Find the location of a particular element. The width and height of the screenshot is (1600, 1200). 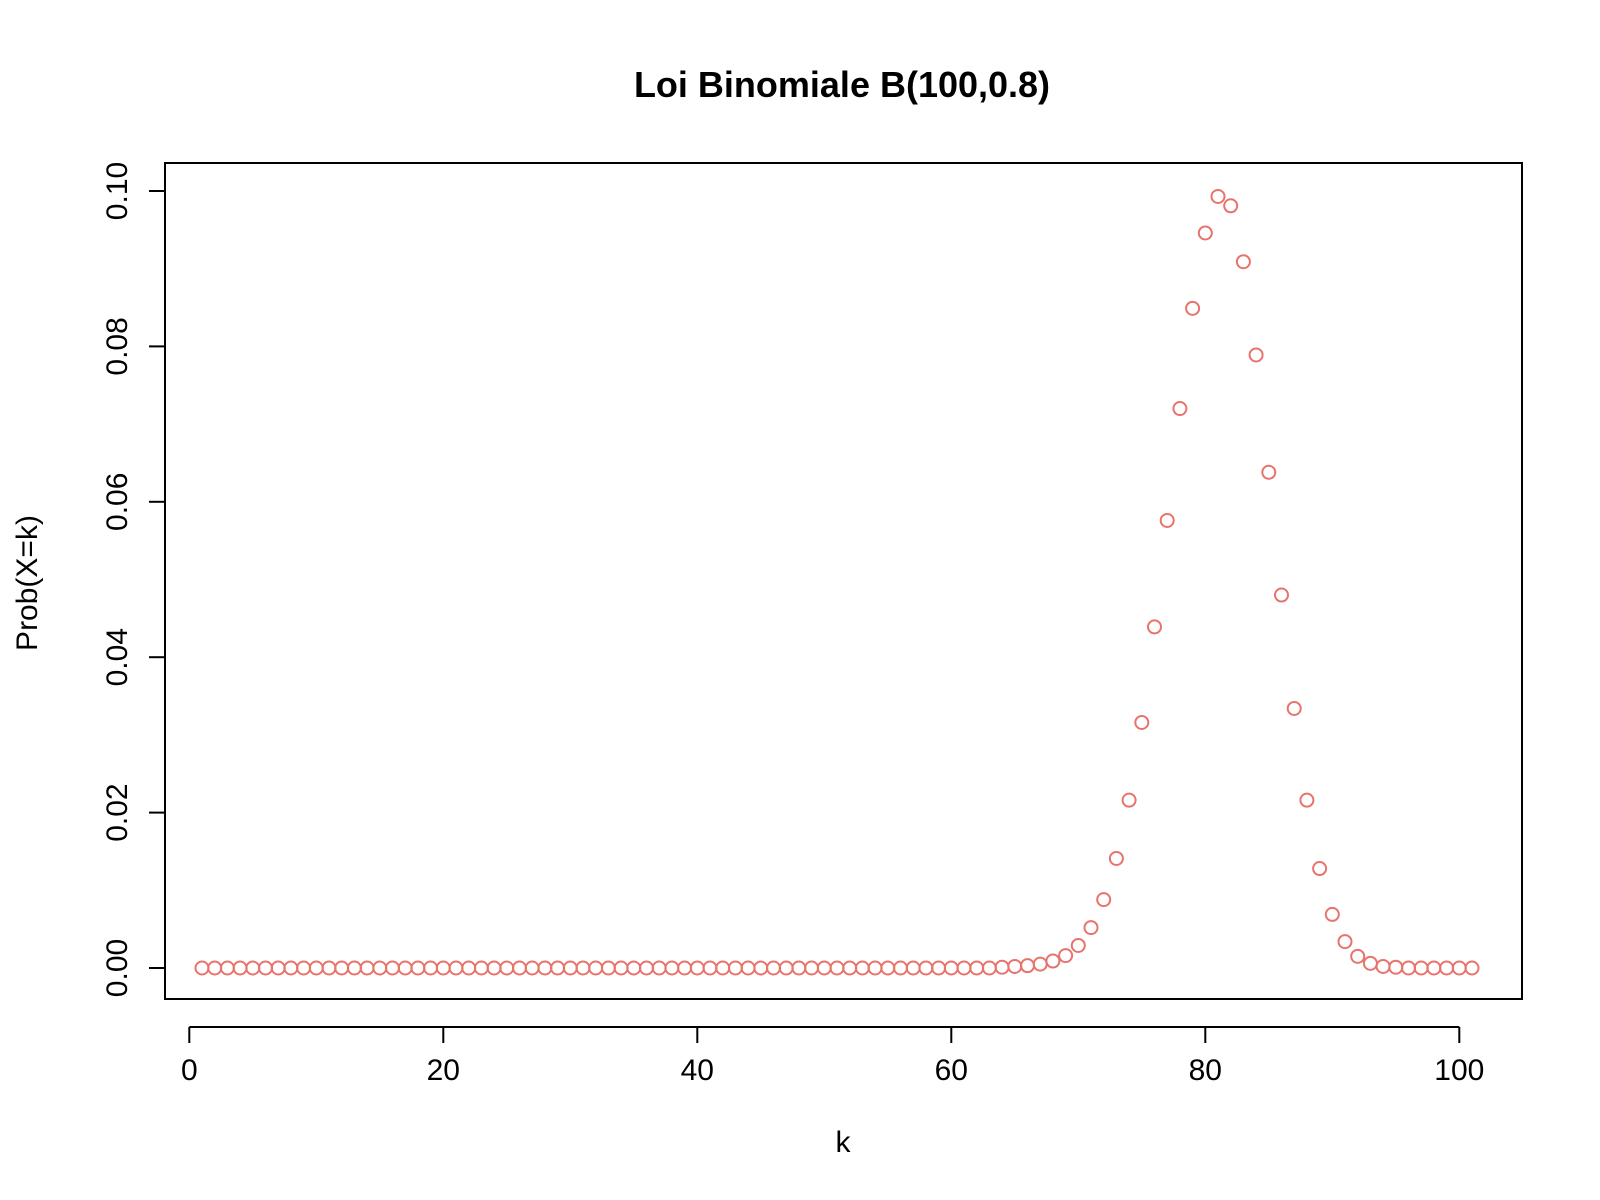

x-axis-label: k is located at coordinates (844, 1142).